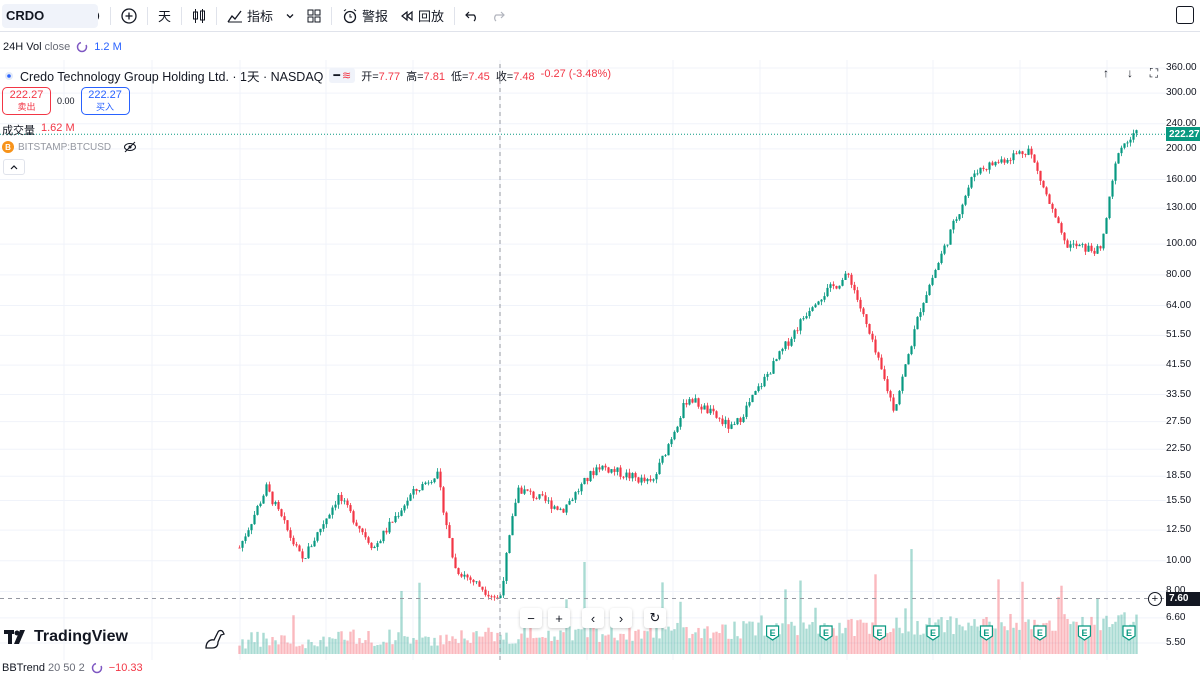  What do you see at coordinates (472, 16) in the screenshot?
I see `undo-button` at bounding box center [472, 16].